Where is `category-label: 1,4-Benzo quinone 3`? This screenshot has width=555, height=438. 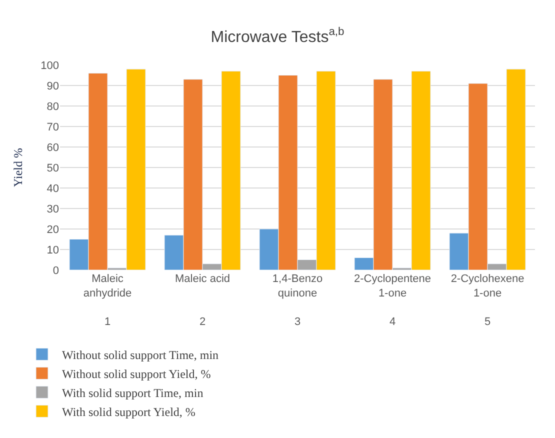
category-label: 1,4-Benzo quinone 3 is located at coordinates (297, 300).